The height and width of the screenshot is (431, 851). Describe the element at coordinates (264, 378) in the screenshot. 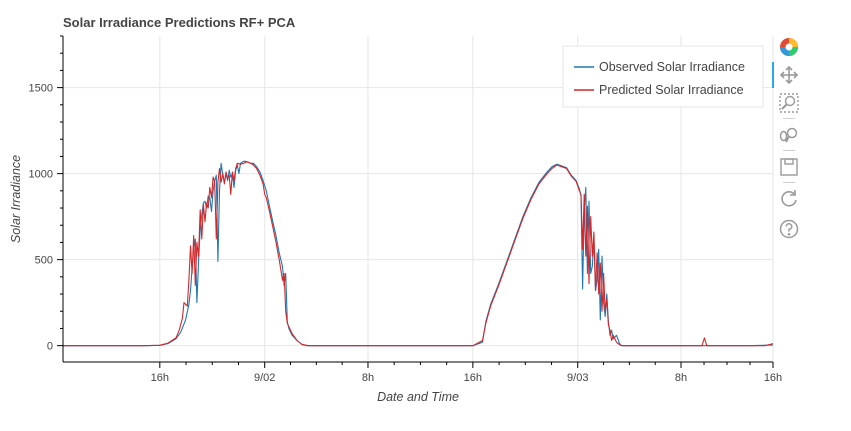

I see `x-tick-label: 9/02` at that location.